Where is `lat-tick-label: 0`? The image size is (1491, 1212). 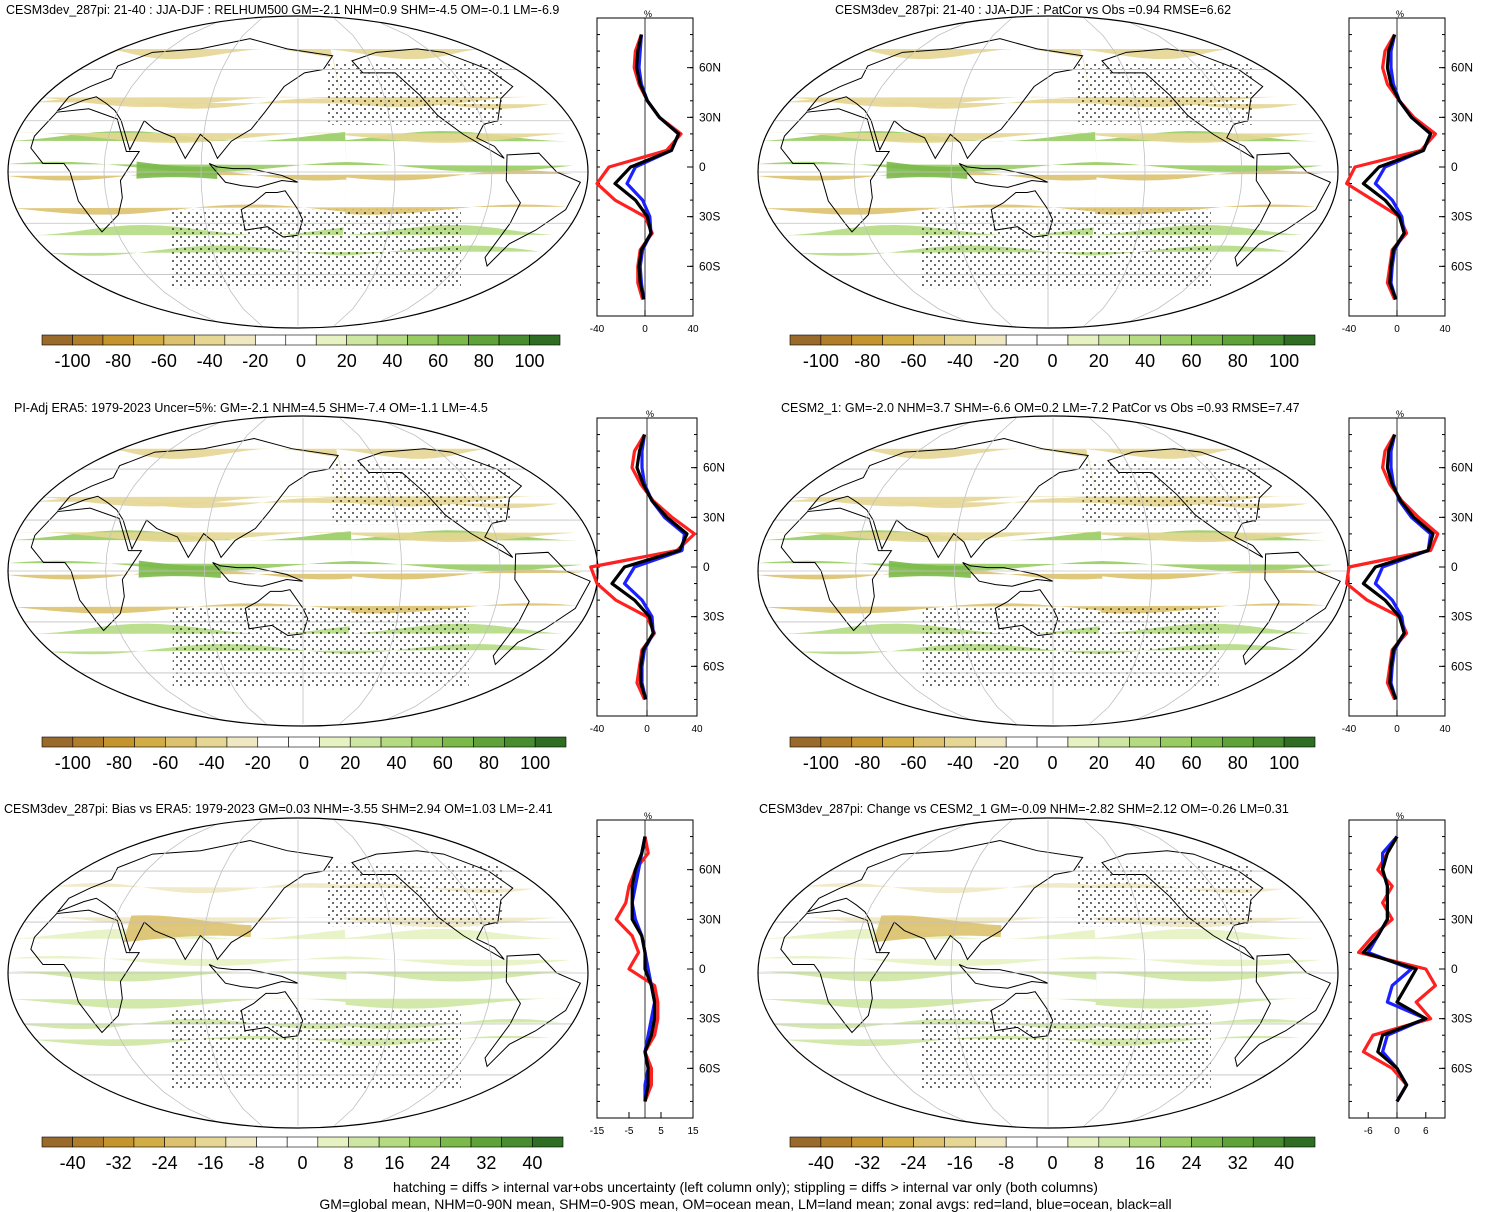 lat-tick-label: 0 is located at coordinates (702, 167).